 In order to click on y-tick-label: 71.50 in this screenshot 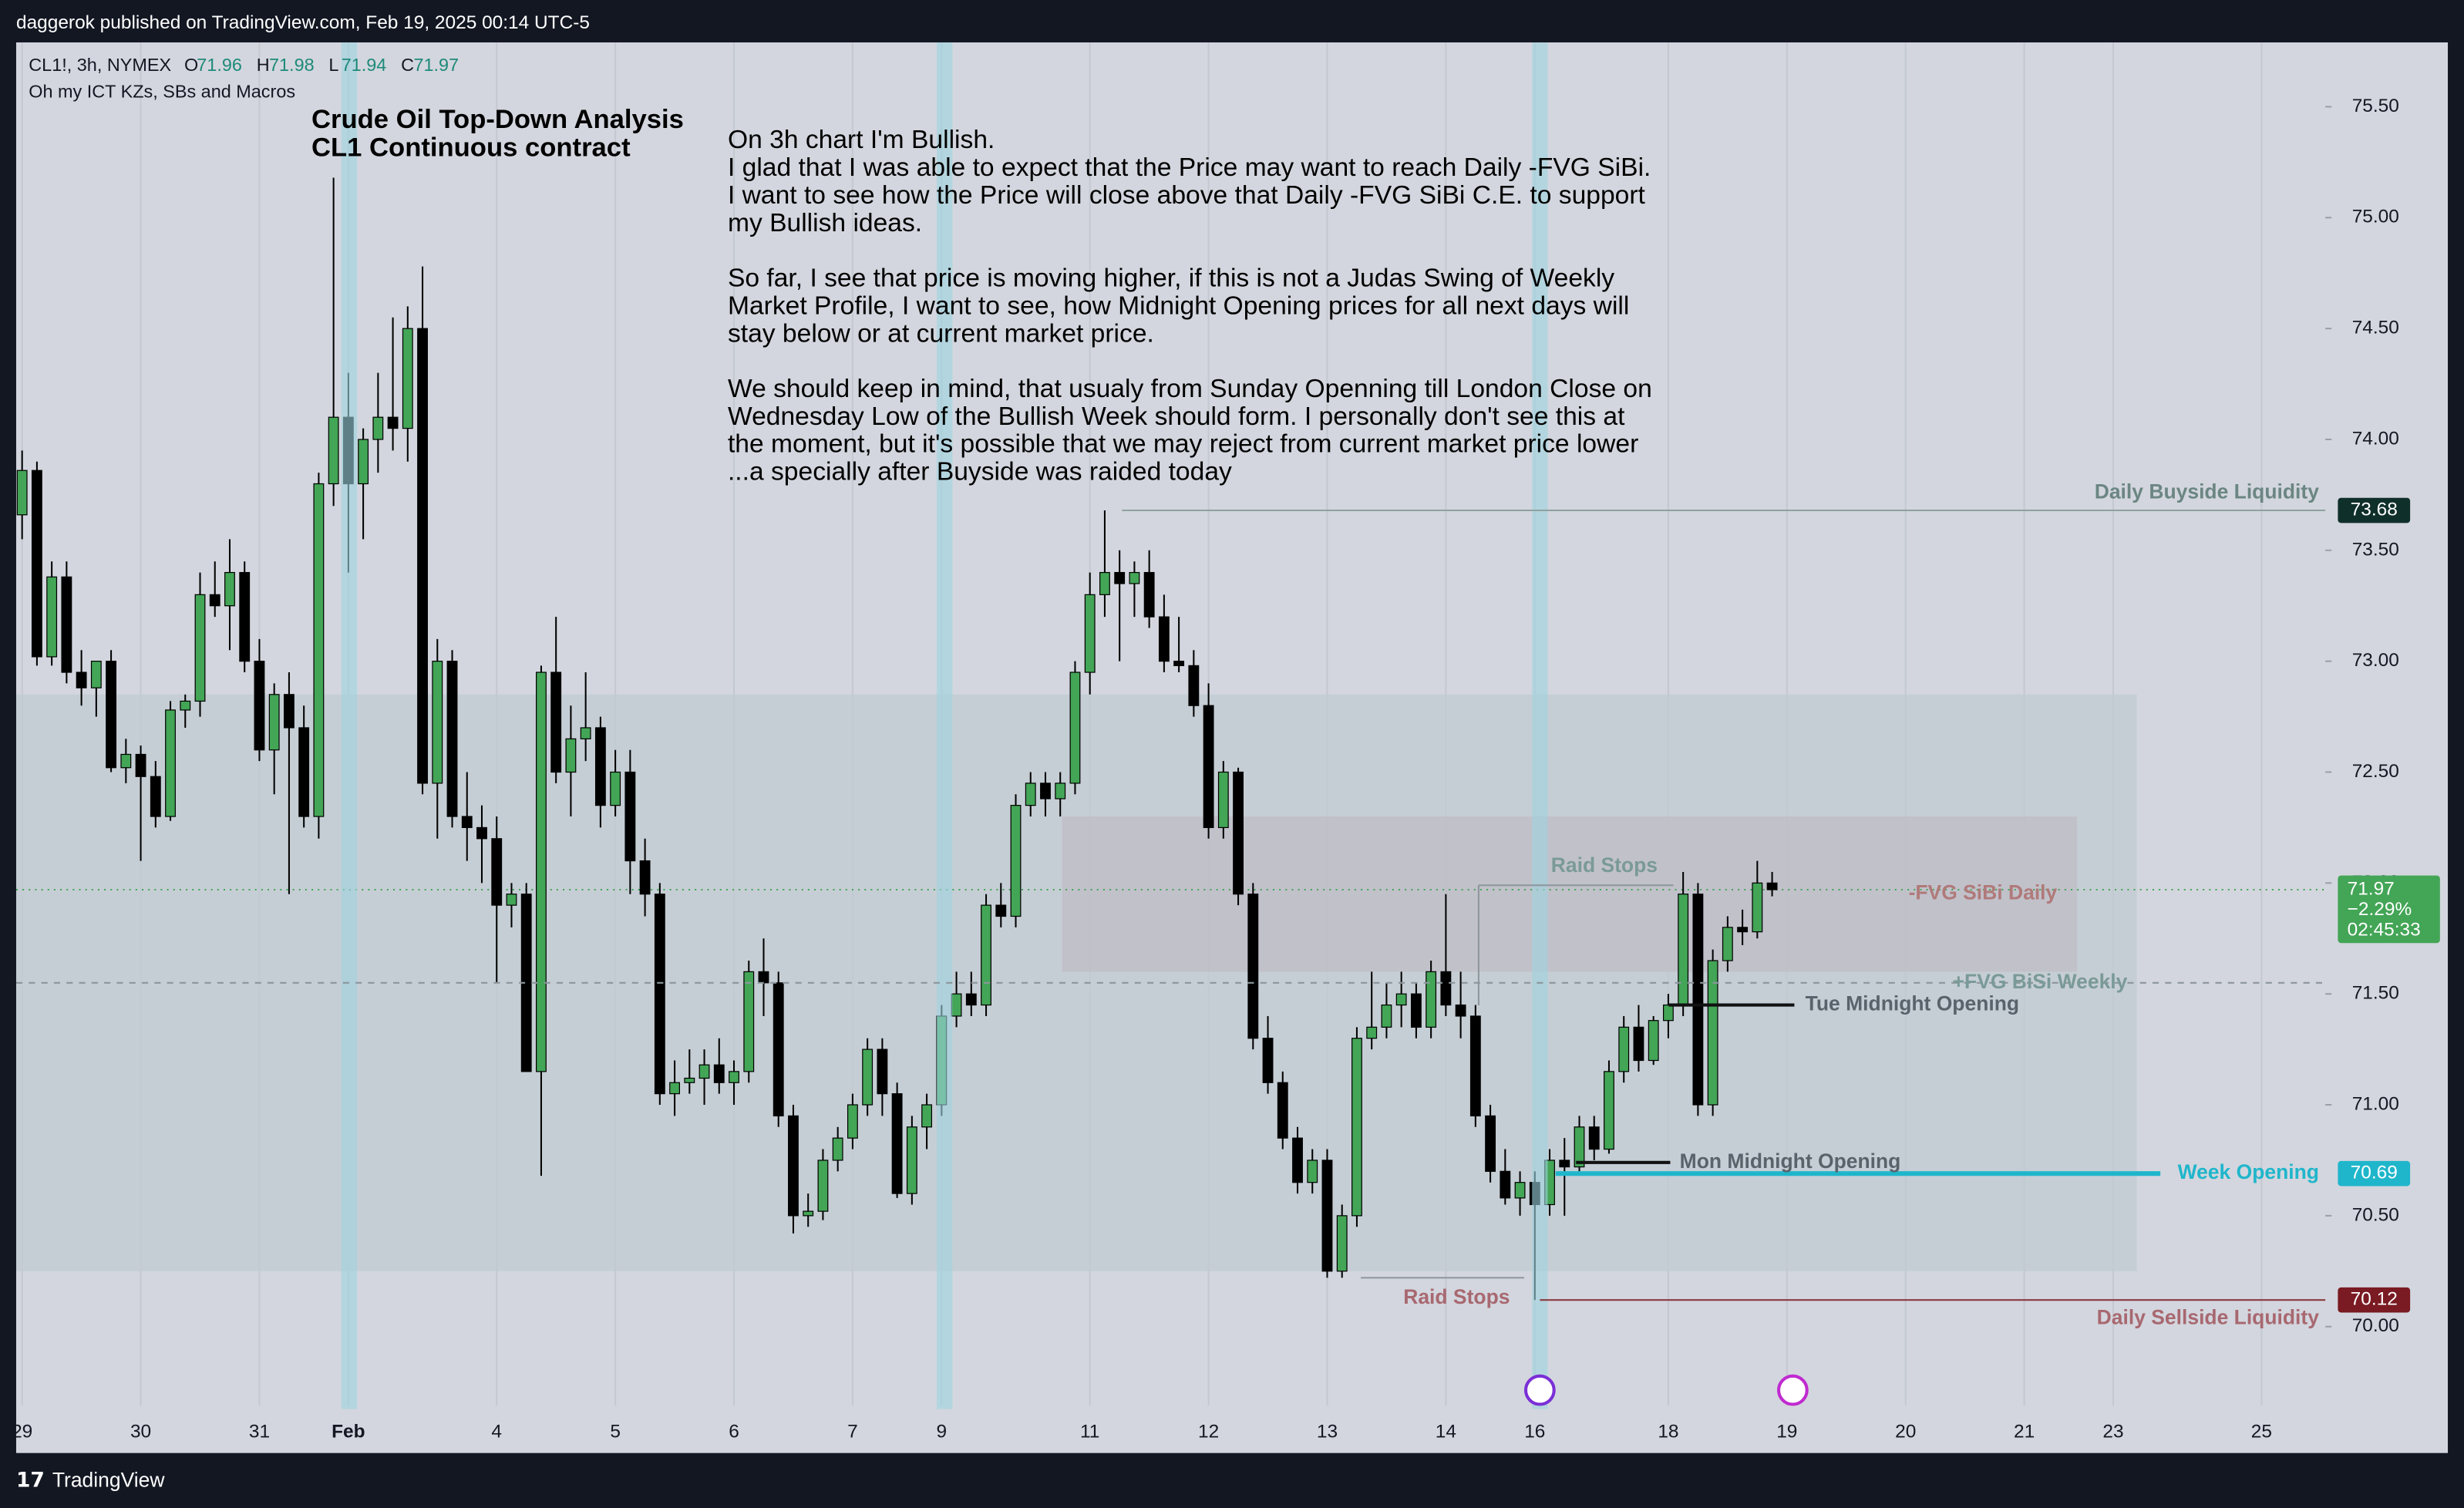, I will do `click(2375, 994)`.